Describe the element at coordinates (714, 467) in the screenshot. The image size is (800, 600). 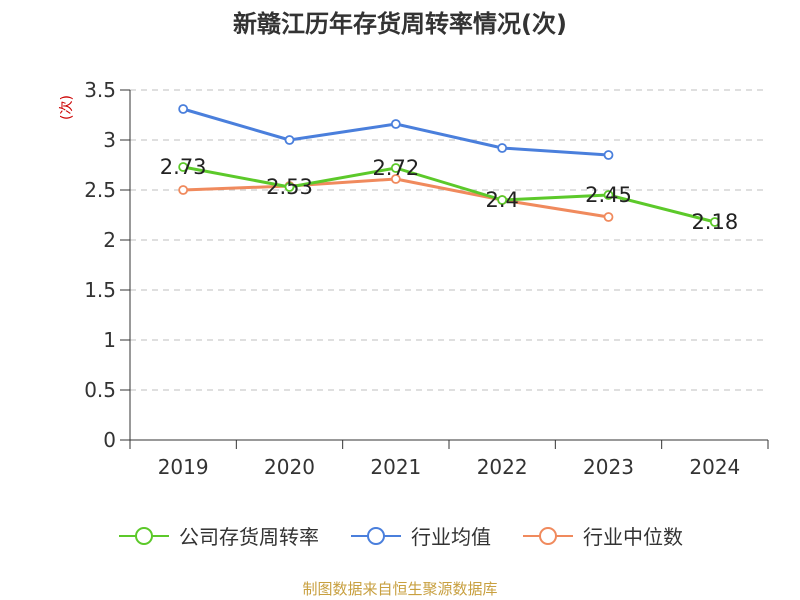
I see `x-tick-label: 2024` at that location.